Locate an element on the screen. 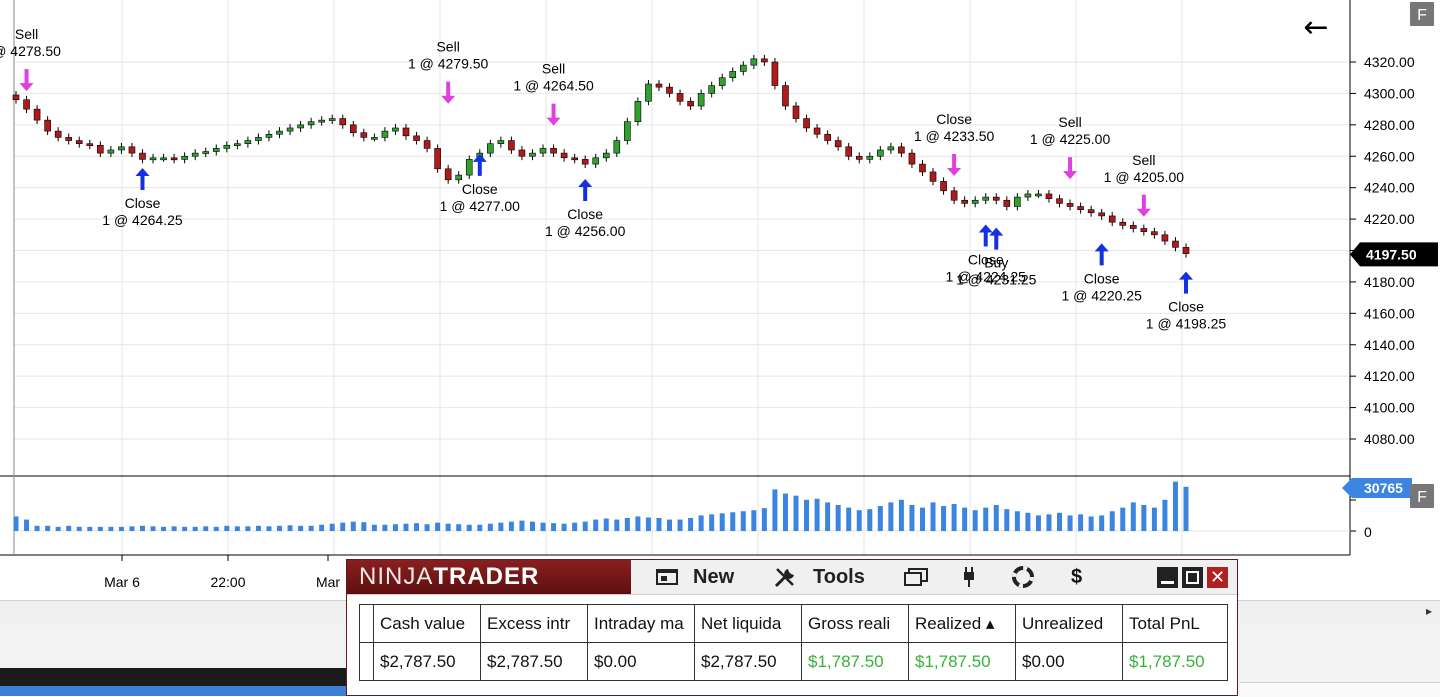 This screenshot has width=1440, height=697. help-lifebuoy-icon is located at coordinates (1023, 577).